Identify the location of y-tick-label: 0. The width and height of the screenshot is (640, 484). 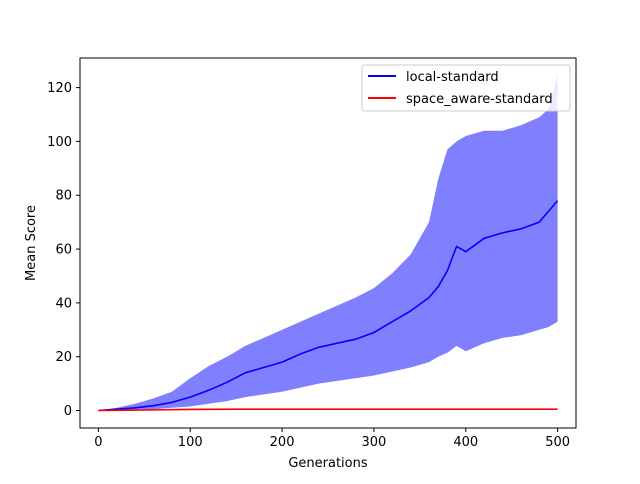
(68, 411).